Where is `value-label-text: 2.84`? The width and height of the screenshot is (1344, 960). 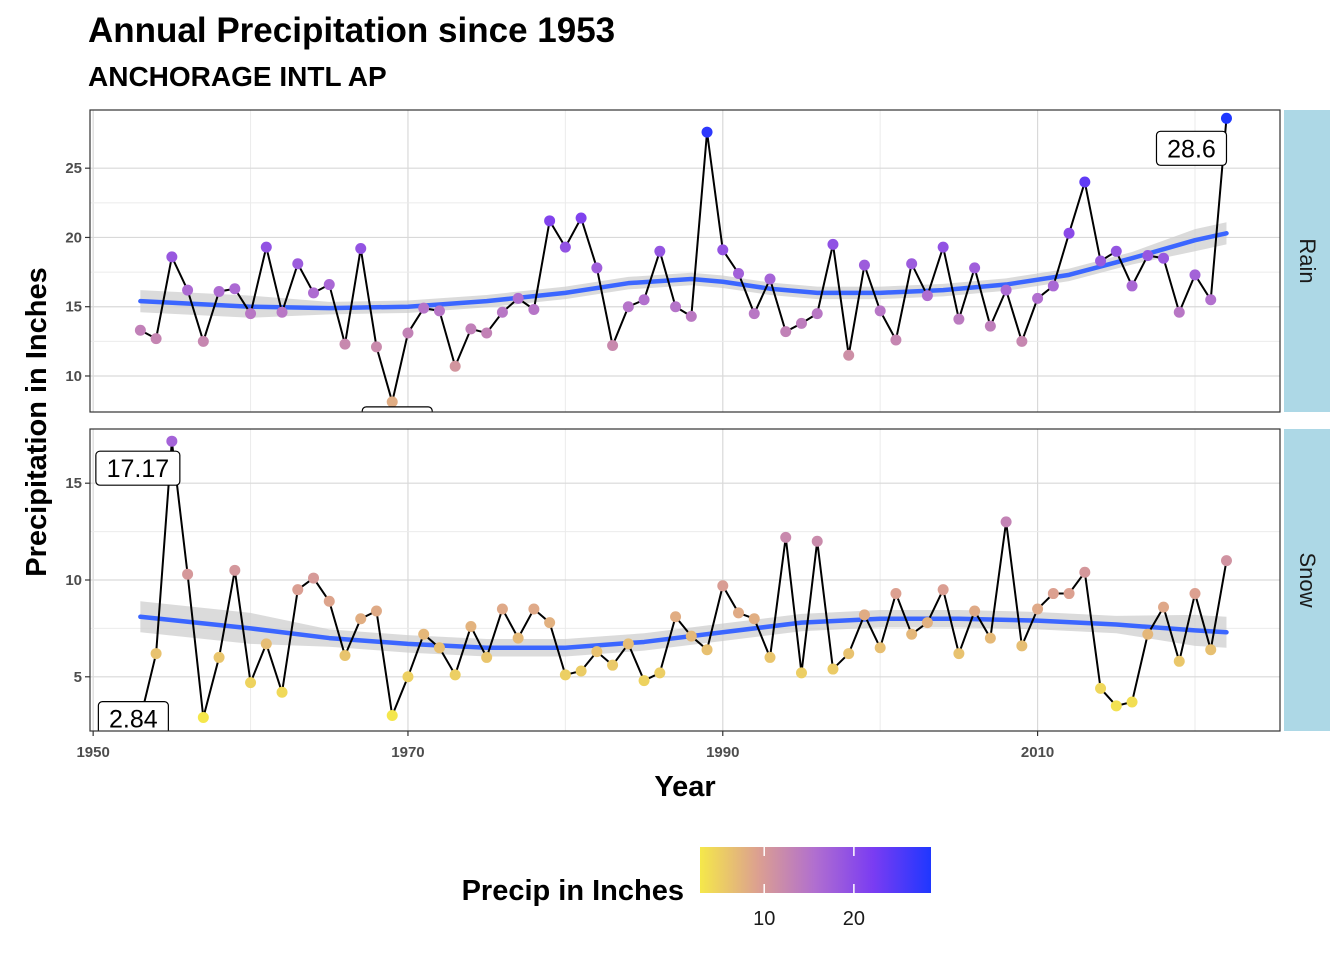
value-label-text: 2.84 is located at coordinates (133, 720).